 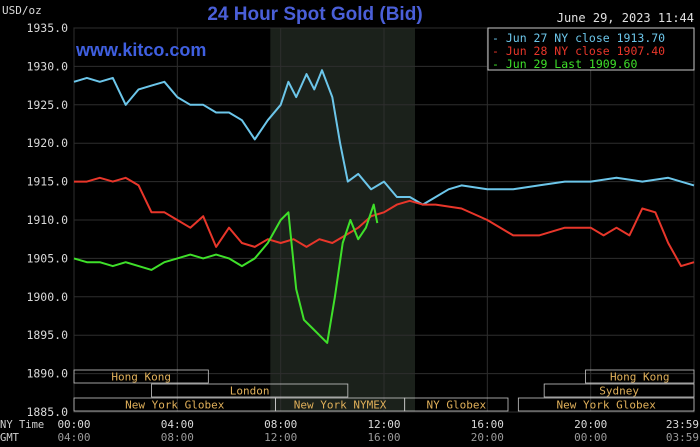 I want to click on x-axis-row-label: GMT, so click(x=10, y=438).